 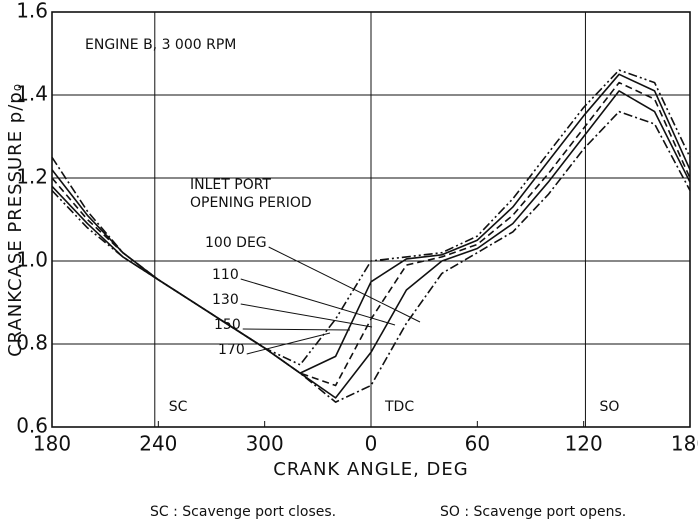 I want to click on x-tick-label: 120, so click(x=584, y=444).